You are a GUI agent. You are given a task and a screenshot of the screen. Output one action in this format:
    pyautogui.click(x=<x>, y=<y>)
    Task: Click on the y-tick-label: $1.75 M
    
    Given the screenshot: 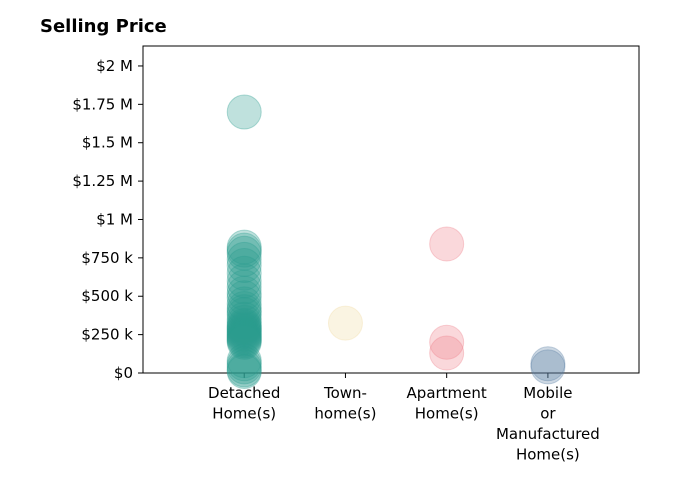 What is the action you would take?
    pyautogui.click(x=102, y=104)
    